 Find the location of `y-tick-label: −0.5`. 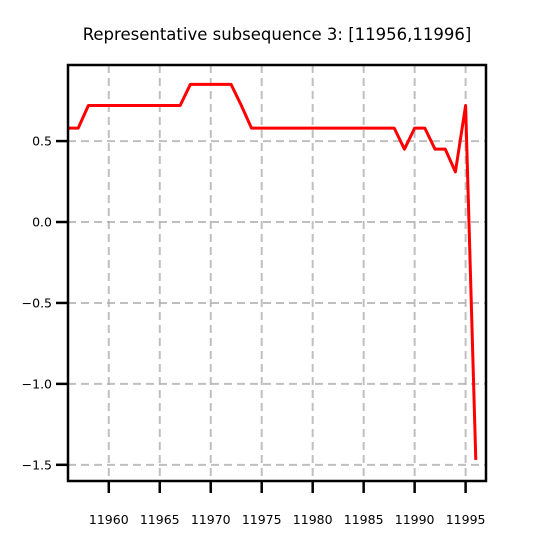

y-tick-label: −0.5 is located at coordinates (37, 302).